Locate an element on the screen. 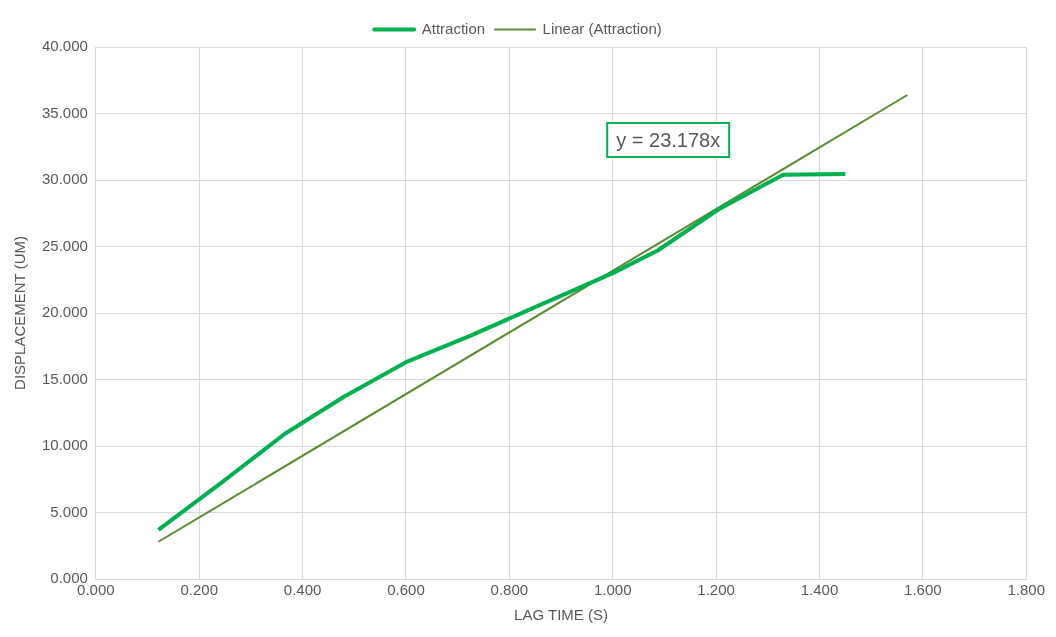 The image size is (1056, 637). x-tick-label: 1.200 is located at coordinates (716, 590).